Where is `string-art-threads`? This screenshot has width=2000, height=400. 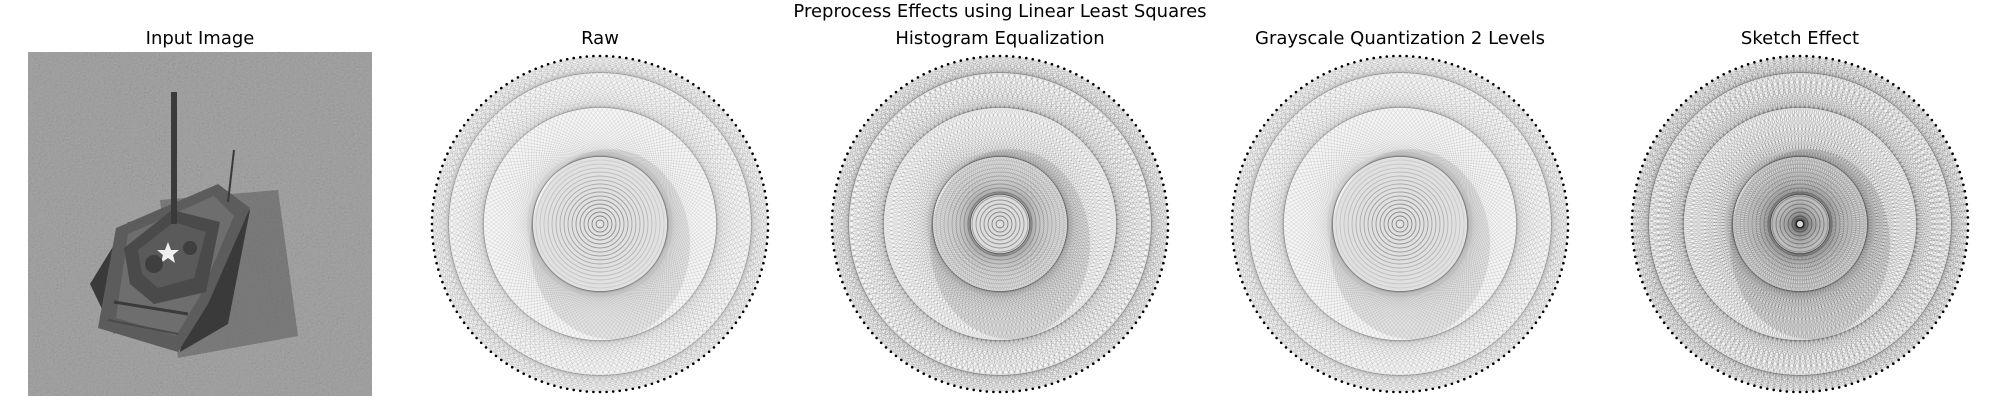 string-art-threads is located at coordinates (1800, 224).